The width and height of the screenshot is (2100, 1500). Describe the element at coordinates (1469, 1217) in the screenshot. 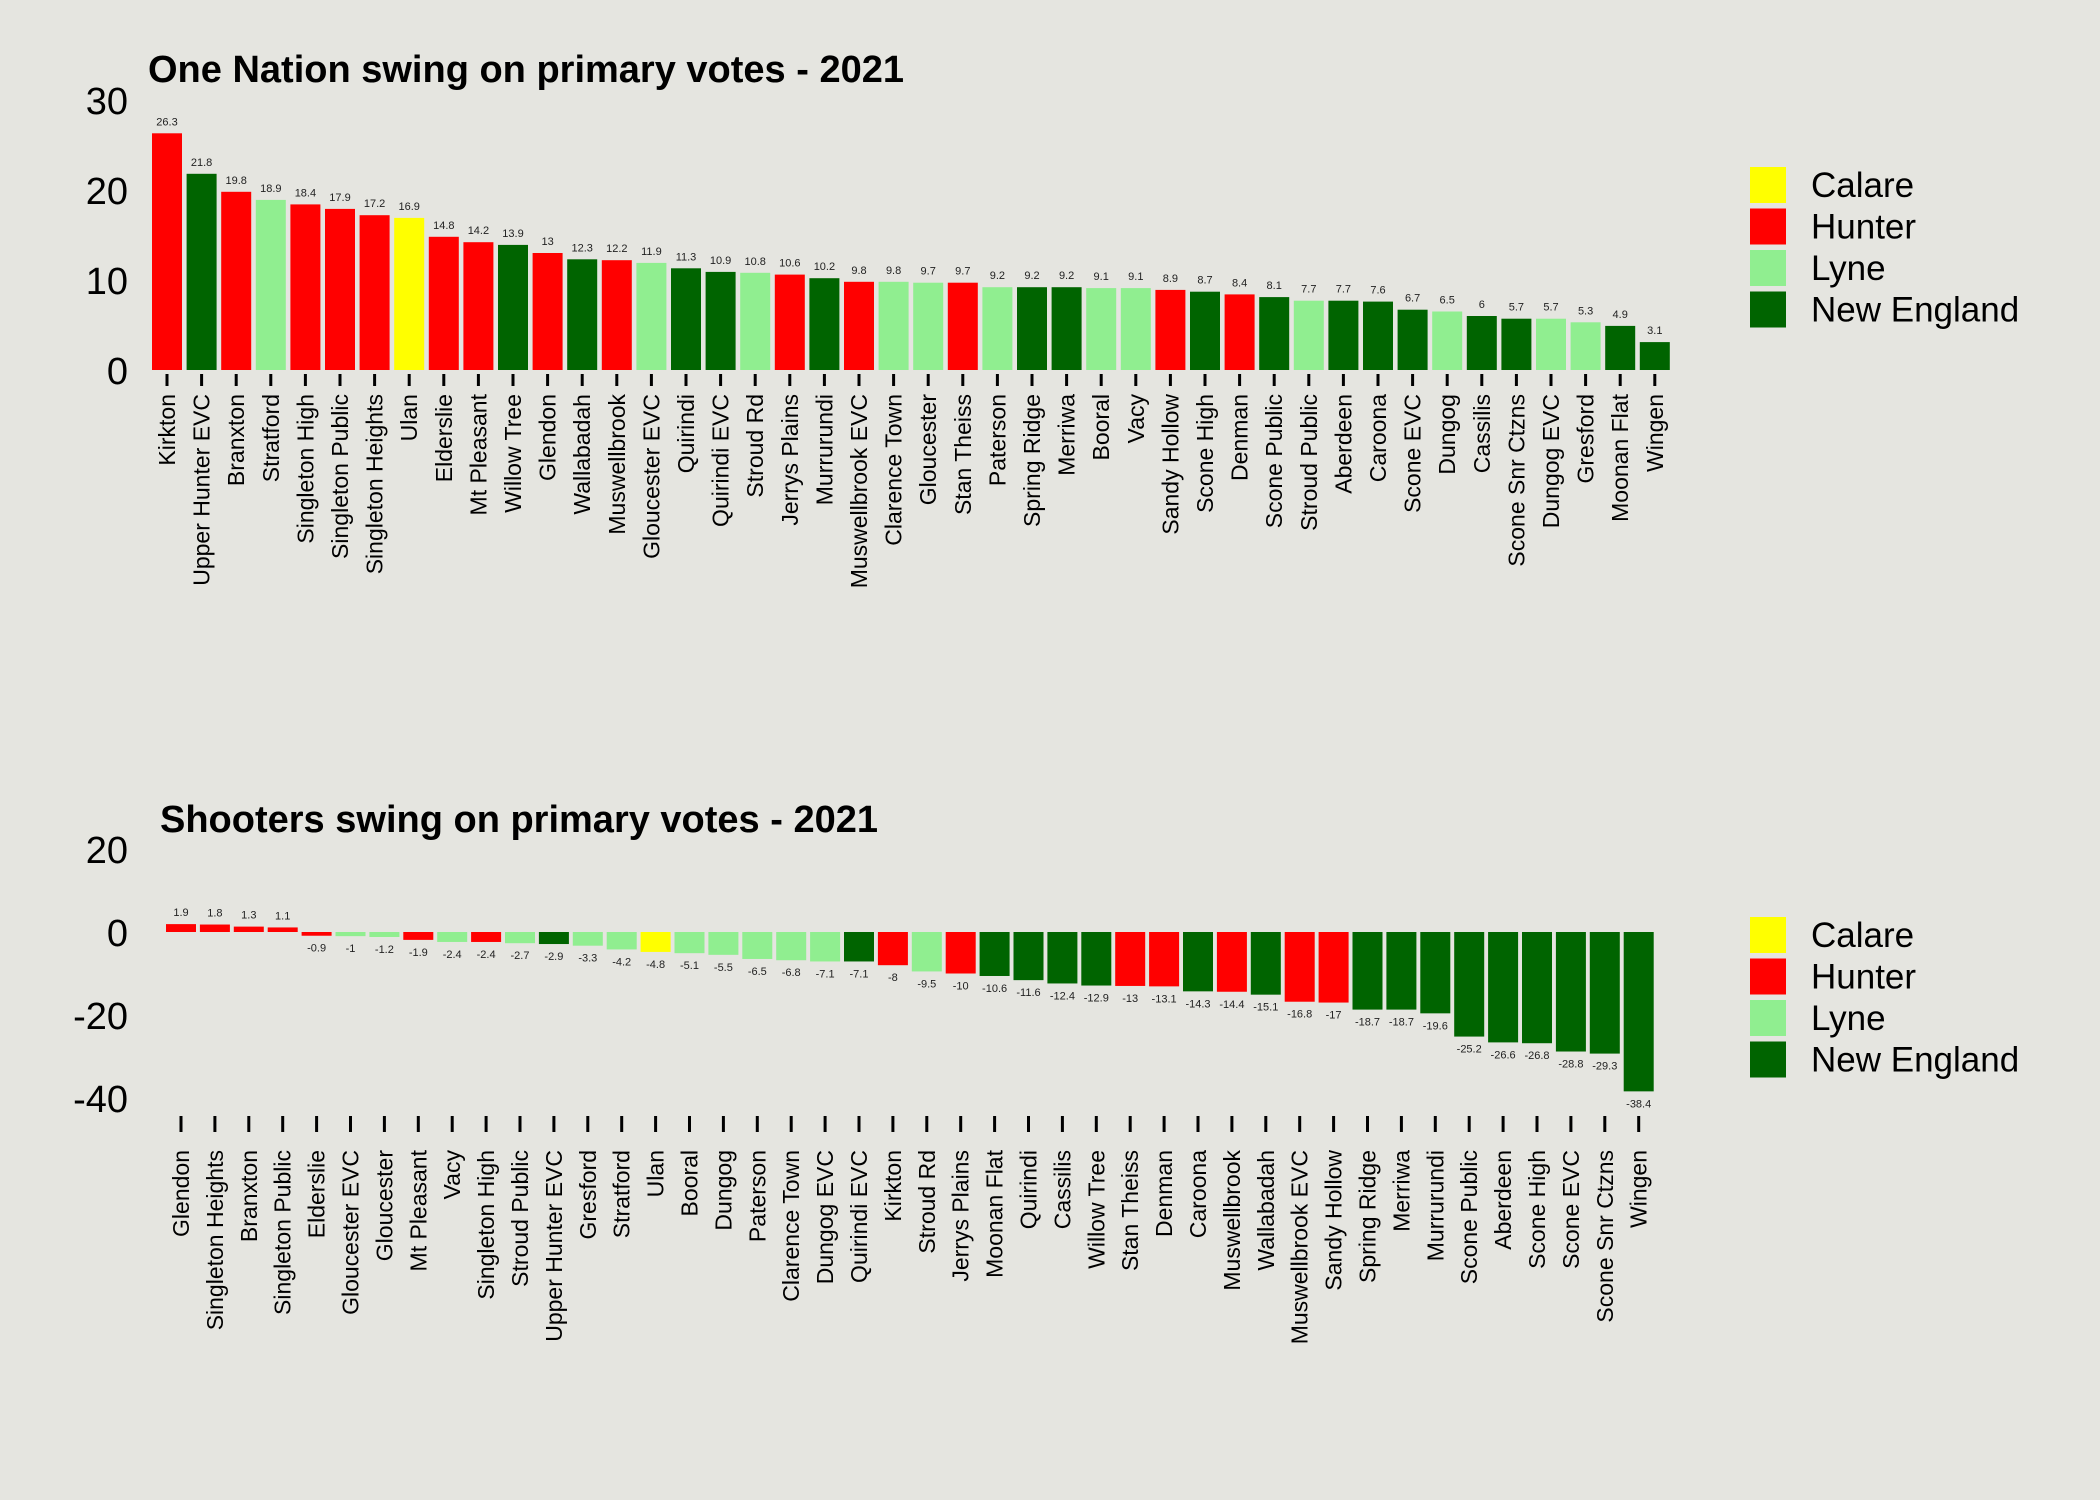

I see `x-tick-label: Scone Public` at that location.